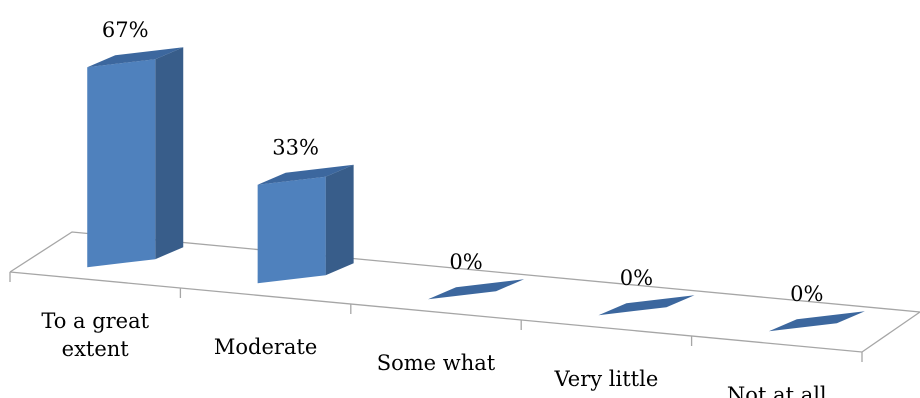 The height and width of the screenshot is (398, 920). Describe the element at coordinates (295, 148) in the screenshot. I see `data-label: 33%` at that location.